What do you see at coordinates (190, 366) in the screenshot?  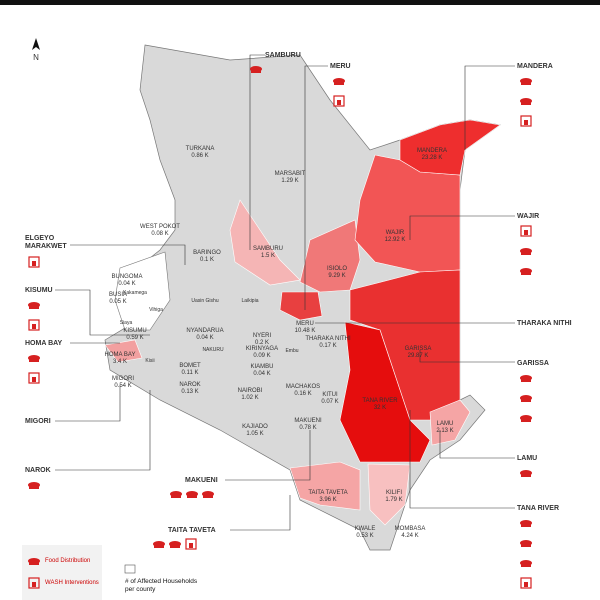 I see `county-name: BOMET` at bounding box center [190, 366].